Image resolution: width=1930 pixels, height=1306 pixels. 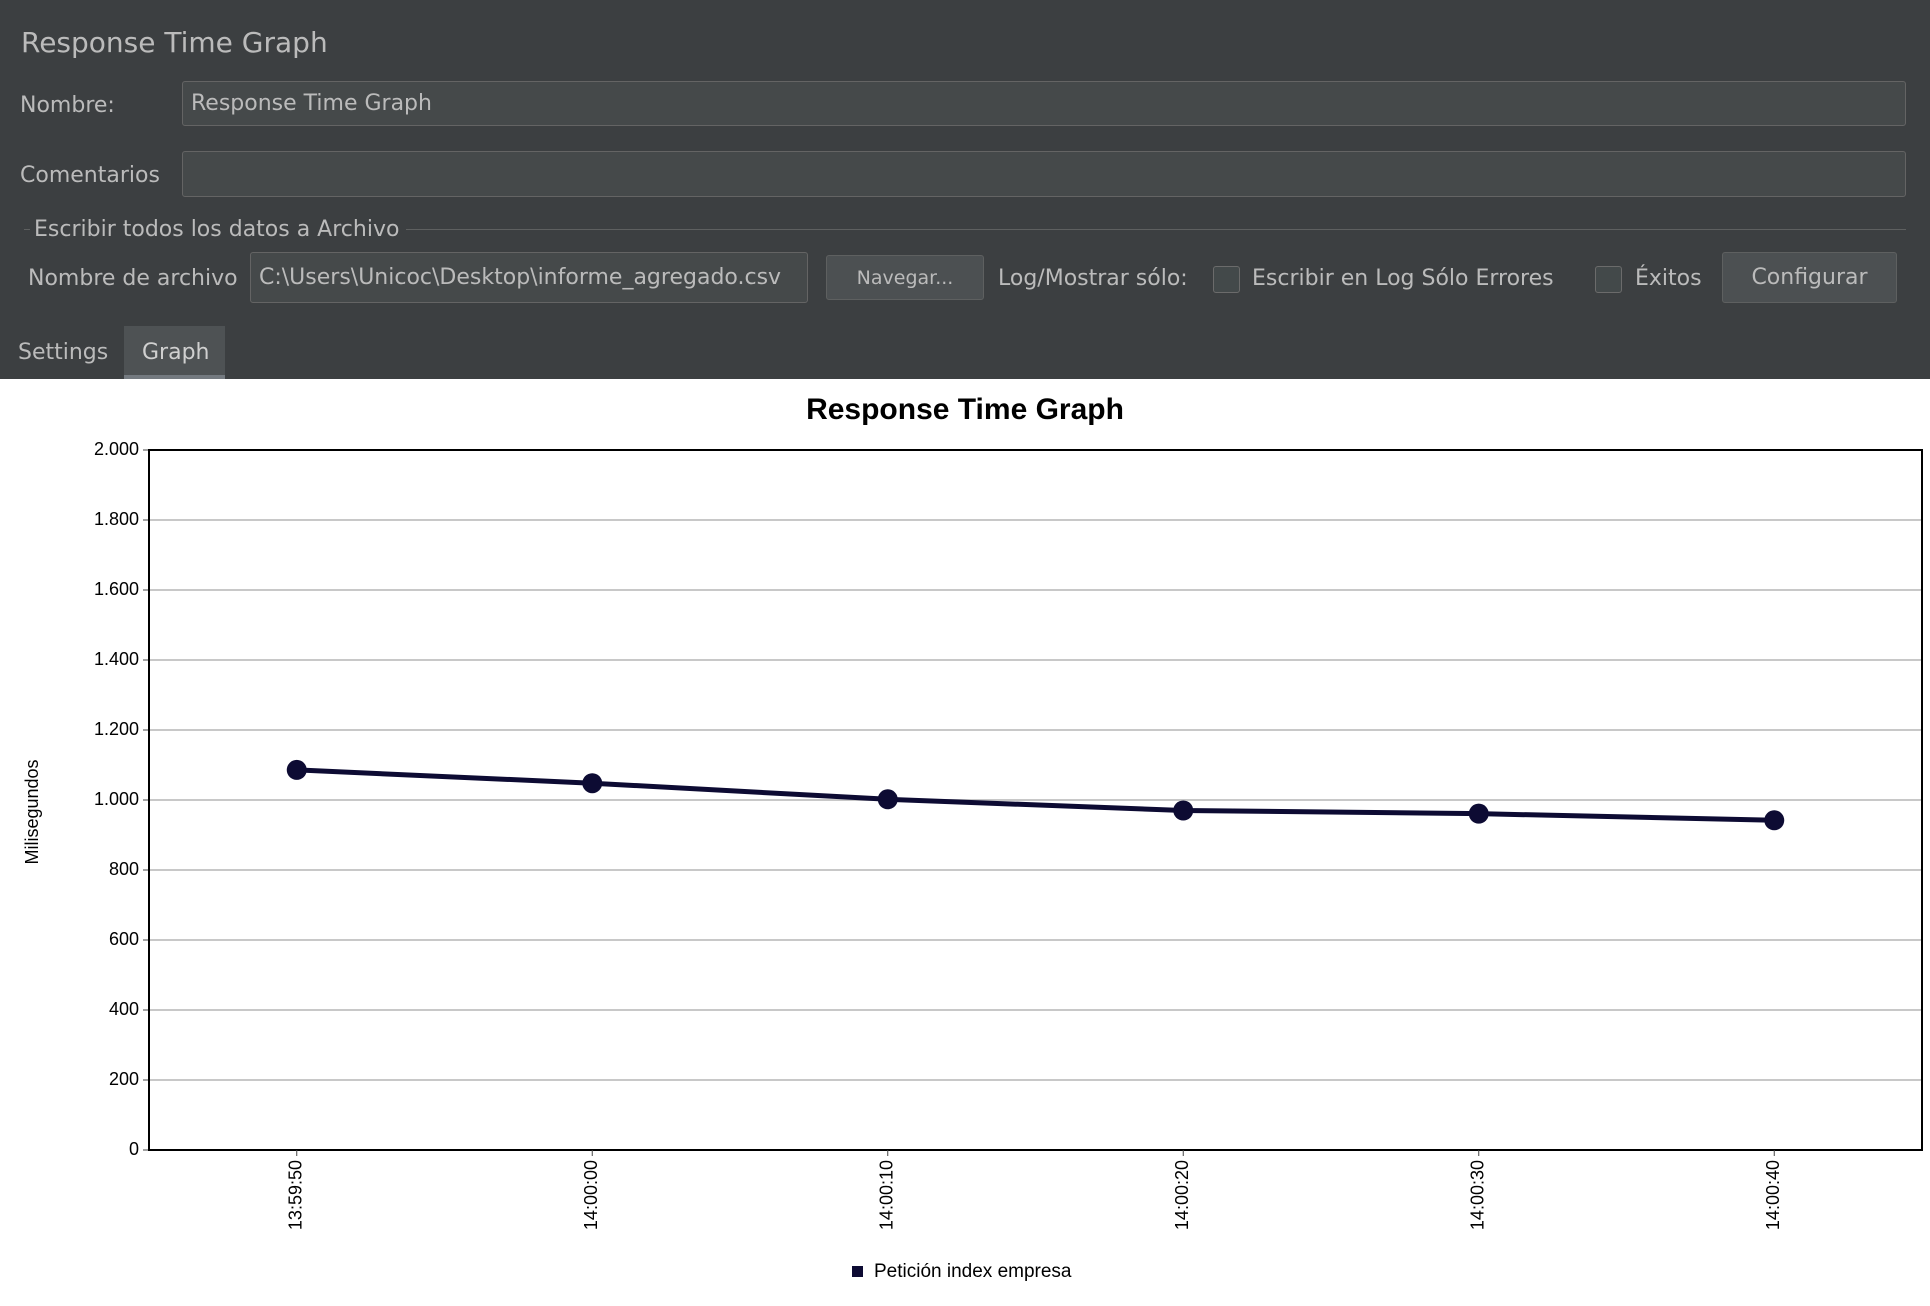 I want to click on name-value: Response Time Graph, so click(x=311, y=103).